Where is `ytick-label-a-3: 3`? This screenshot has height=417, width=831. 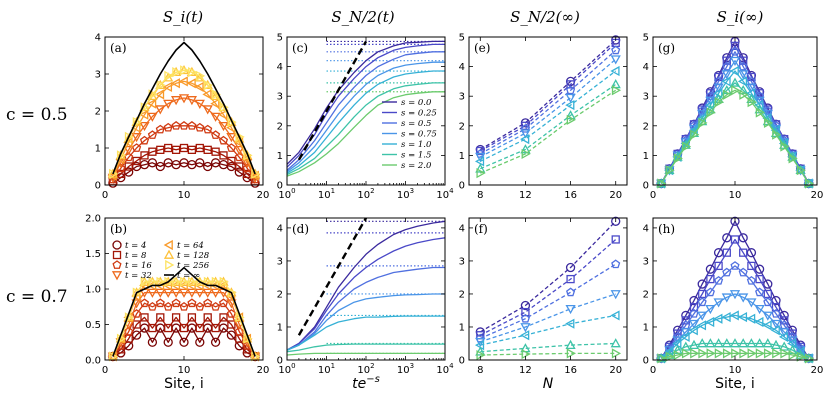
ytick-label-a-3: 3 is located at coordinates (98, 75).